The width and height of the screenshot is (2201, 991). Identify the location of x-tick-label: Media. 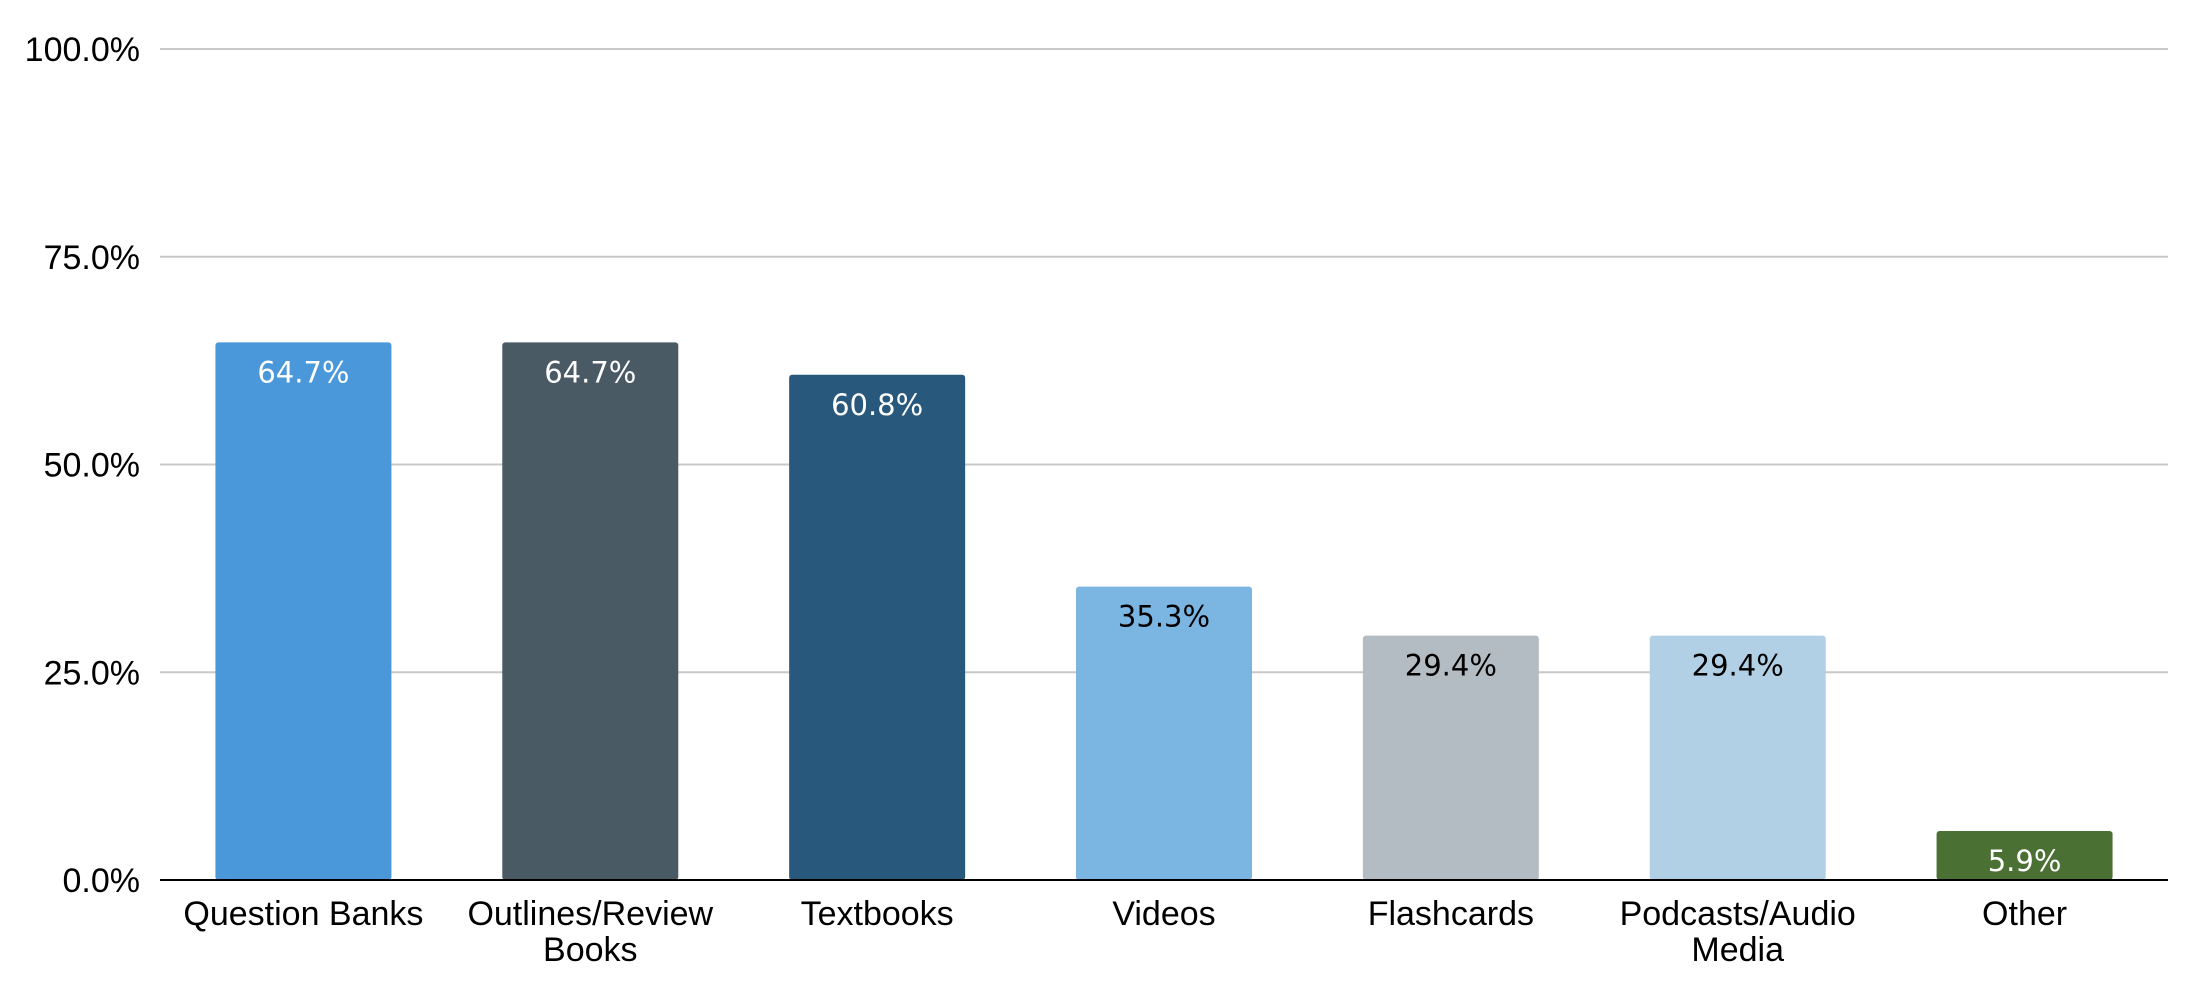
(1737, 950).